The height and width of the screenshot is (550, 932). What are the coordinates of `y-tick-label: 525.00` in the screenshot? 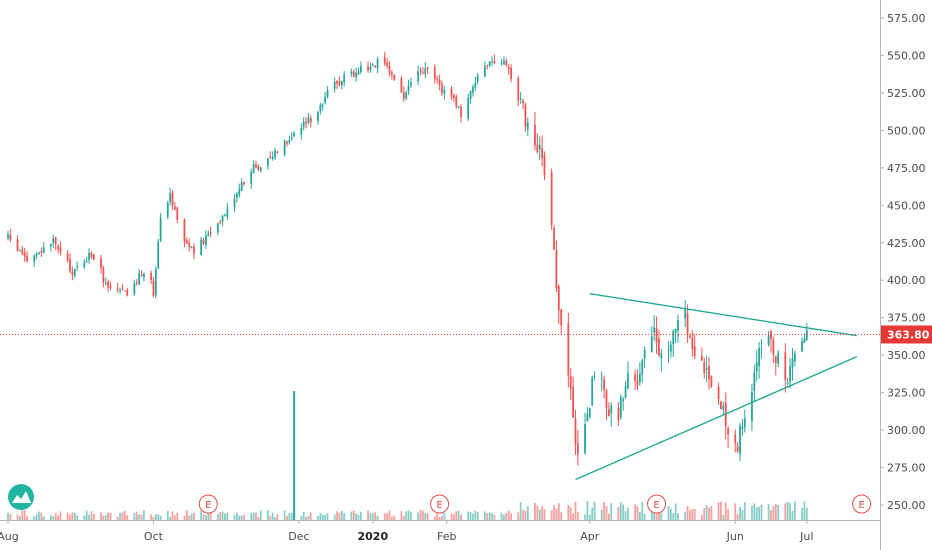 It's located at (906, 93).